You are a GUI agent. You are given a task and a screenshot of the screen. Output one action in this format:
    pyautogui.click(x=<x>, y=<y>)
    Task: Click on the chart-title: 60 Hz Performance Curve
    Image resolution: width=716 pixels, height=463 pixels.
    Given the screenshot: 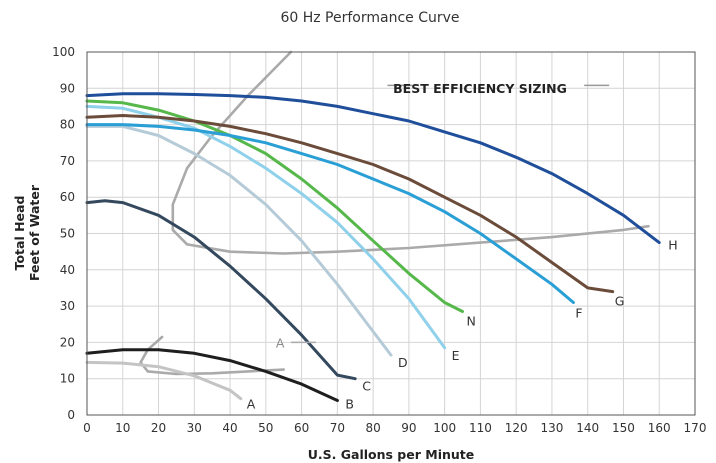 What is the action you would take?
    pyautogui.click(x=369, y=18)
    